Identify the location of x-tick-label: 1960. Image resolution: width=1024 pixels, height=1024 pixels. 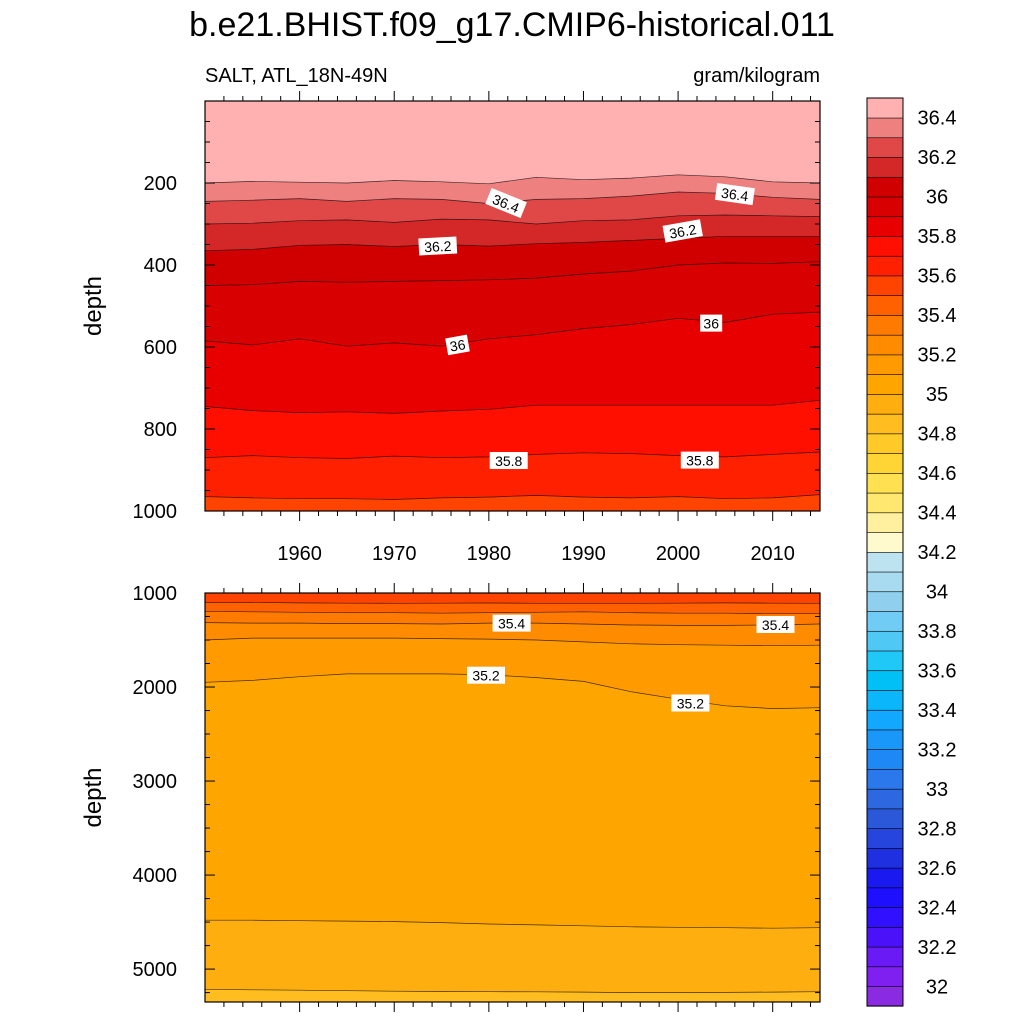
(299, 554).